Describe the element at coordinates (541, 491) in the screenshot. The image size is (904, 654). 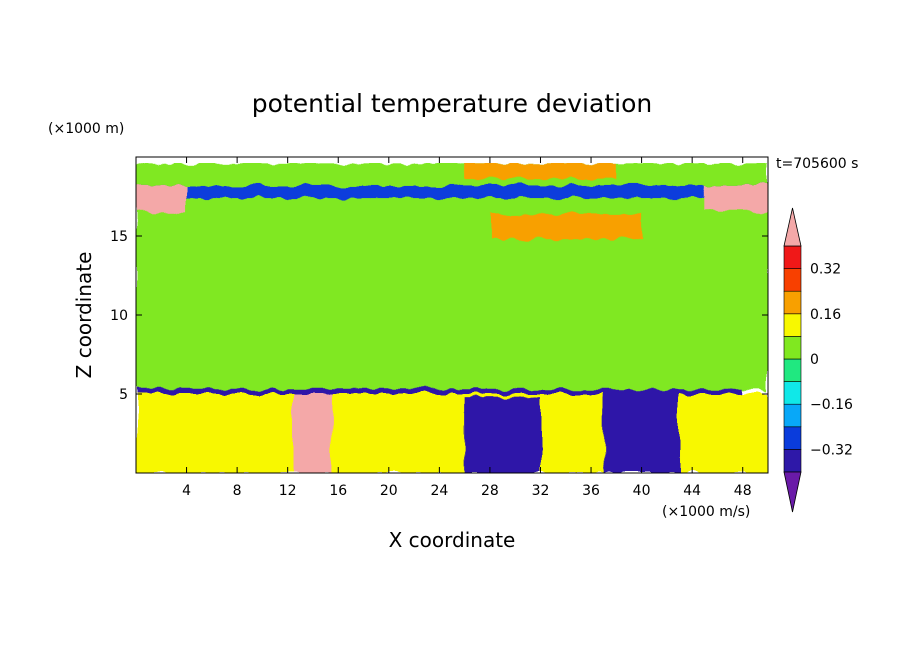
I see `x-tick-label: 32` at that location.